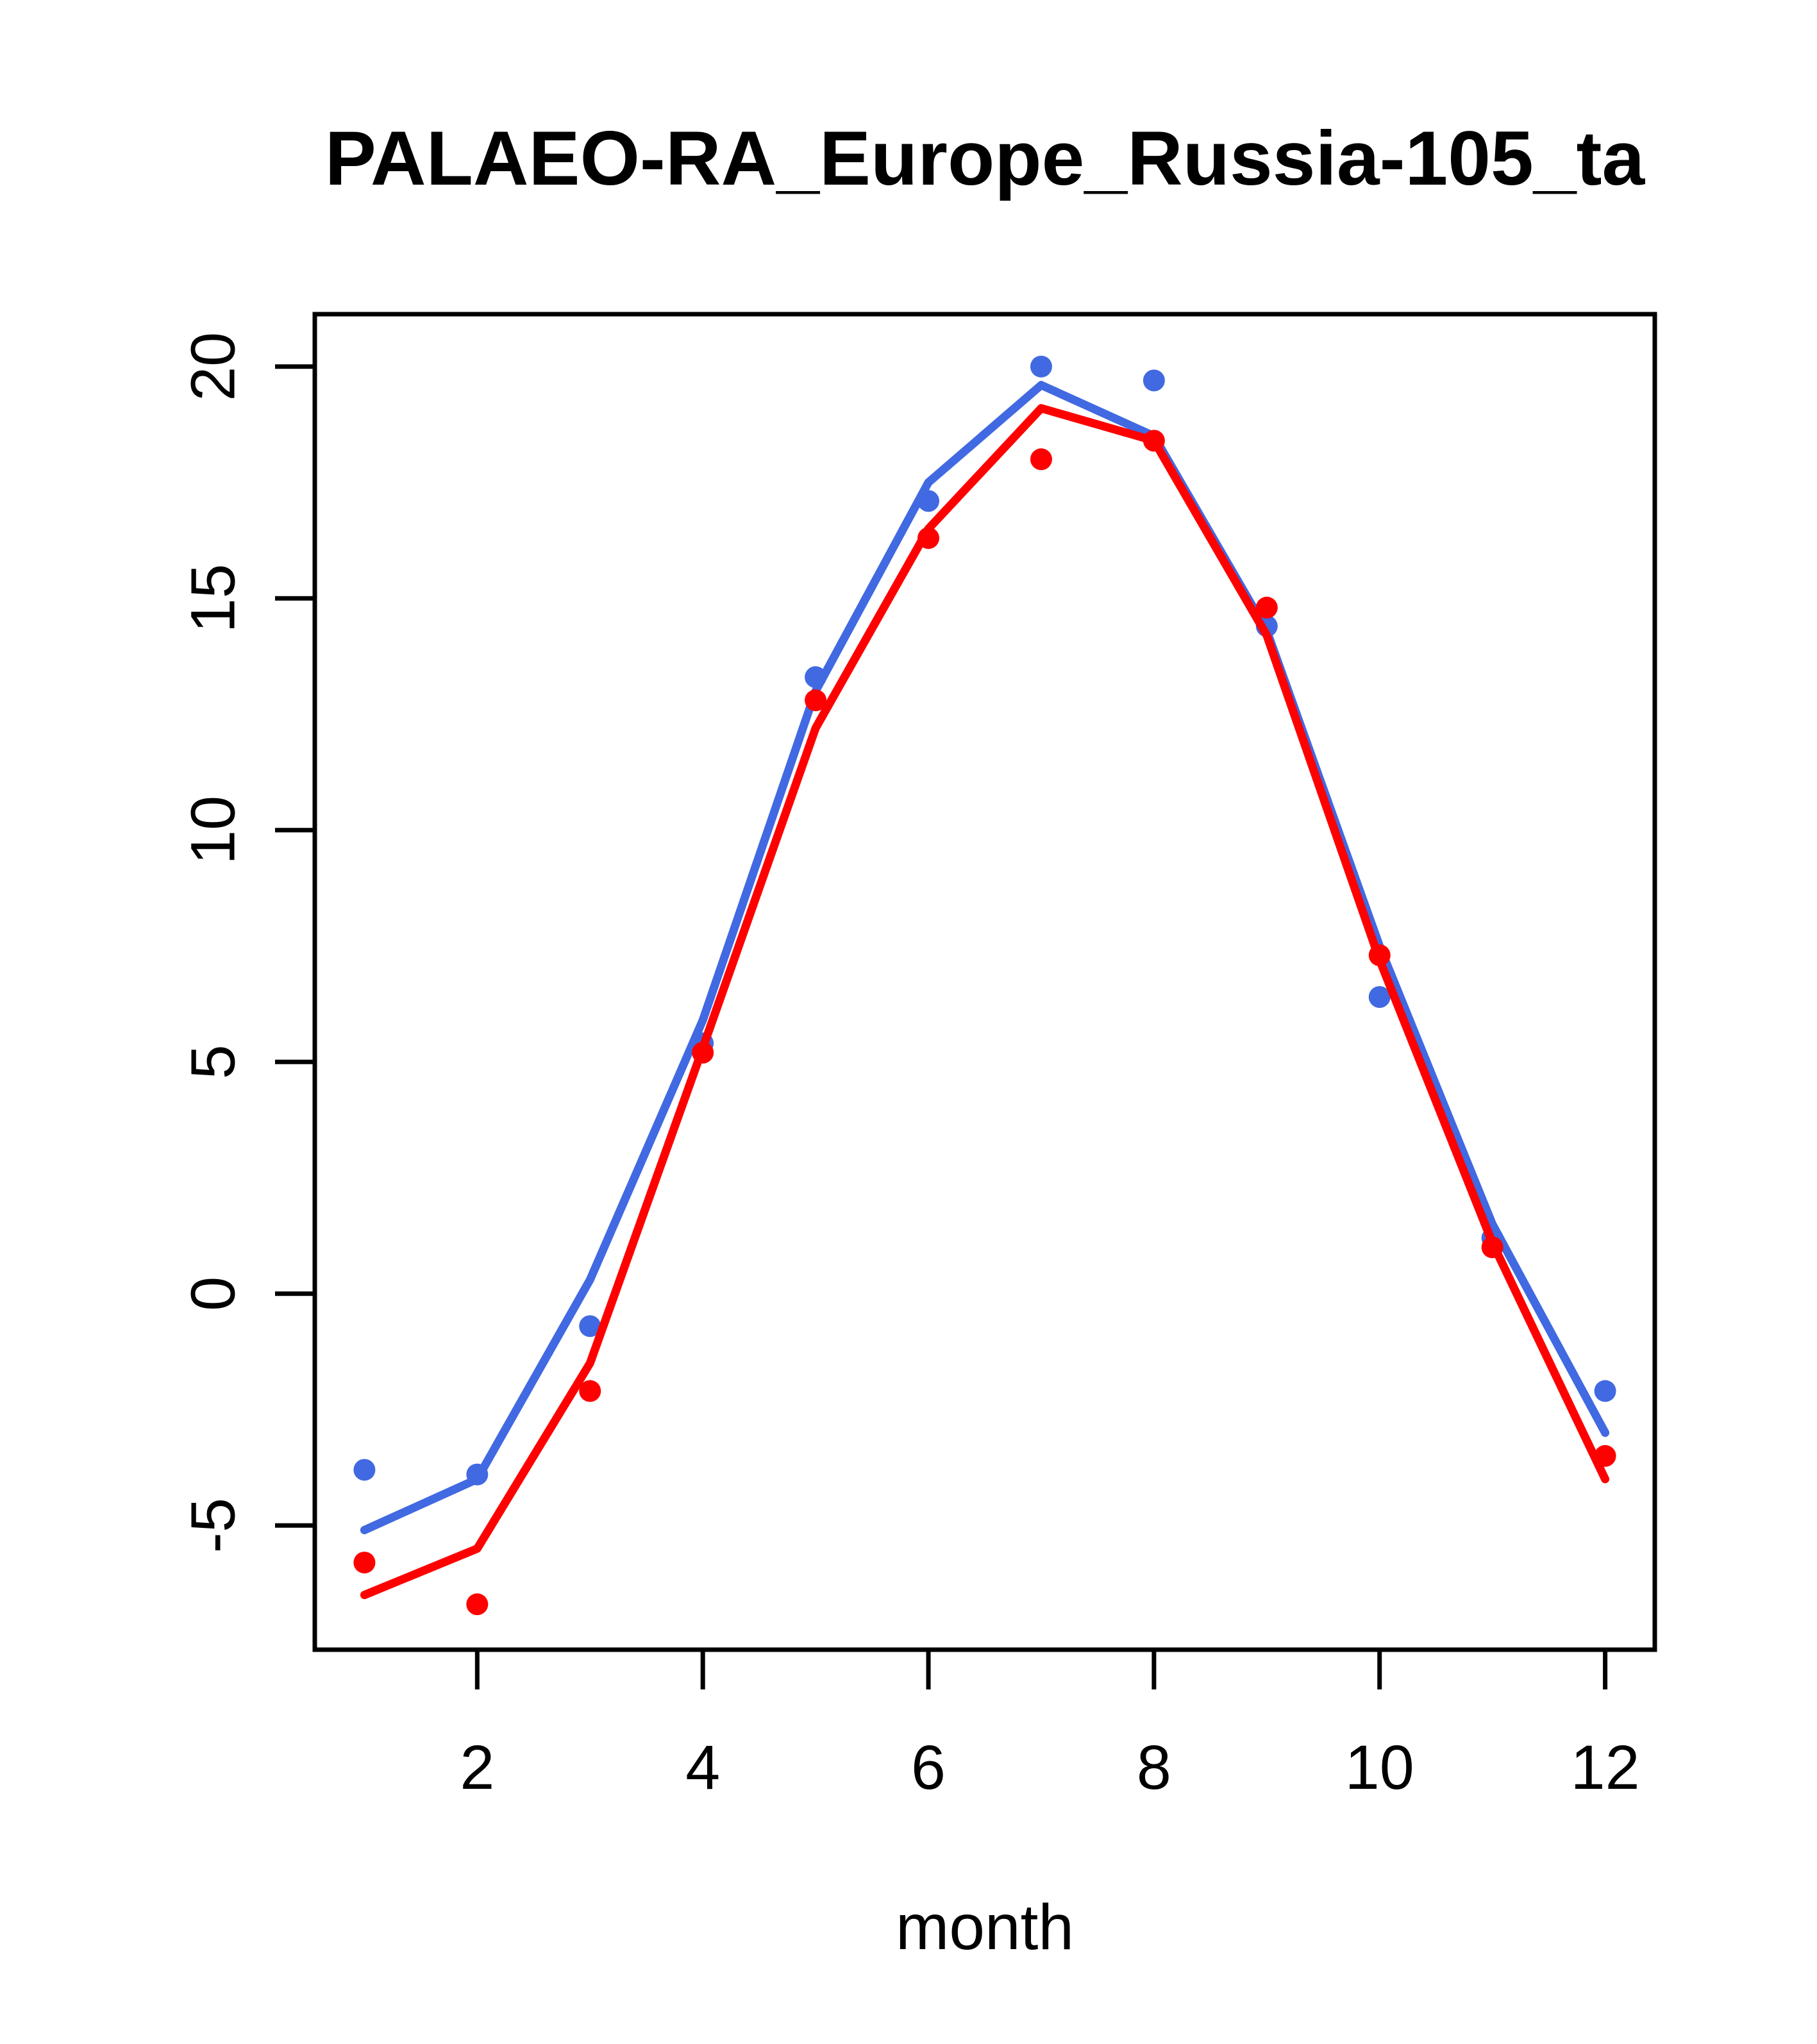  What do you see at coordinates (213, 1294) in the screenshot?
I see `y-tick-label: 0` at bounding box center [213, 1294].